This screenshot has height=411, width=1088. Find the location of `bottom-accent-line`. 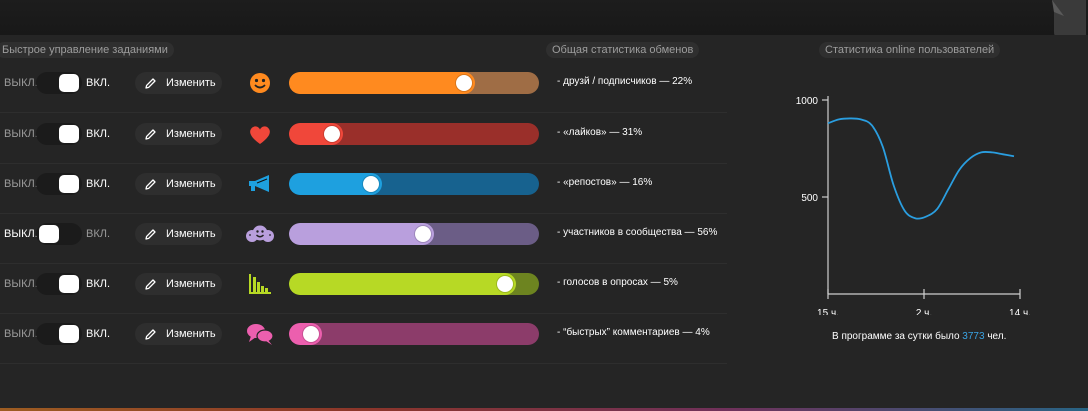

bottom-accent-line is located at coordinates (544, 409).